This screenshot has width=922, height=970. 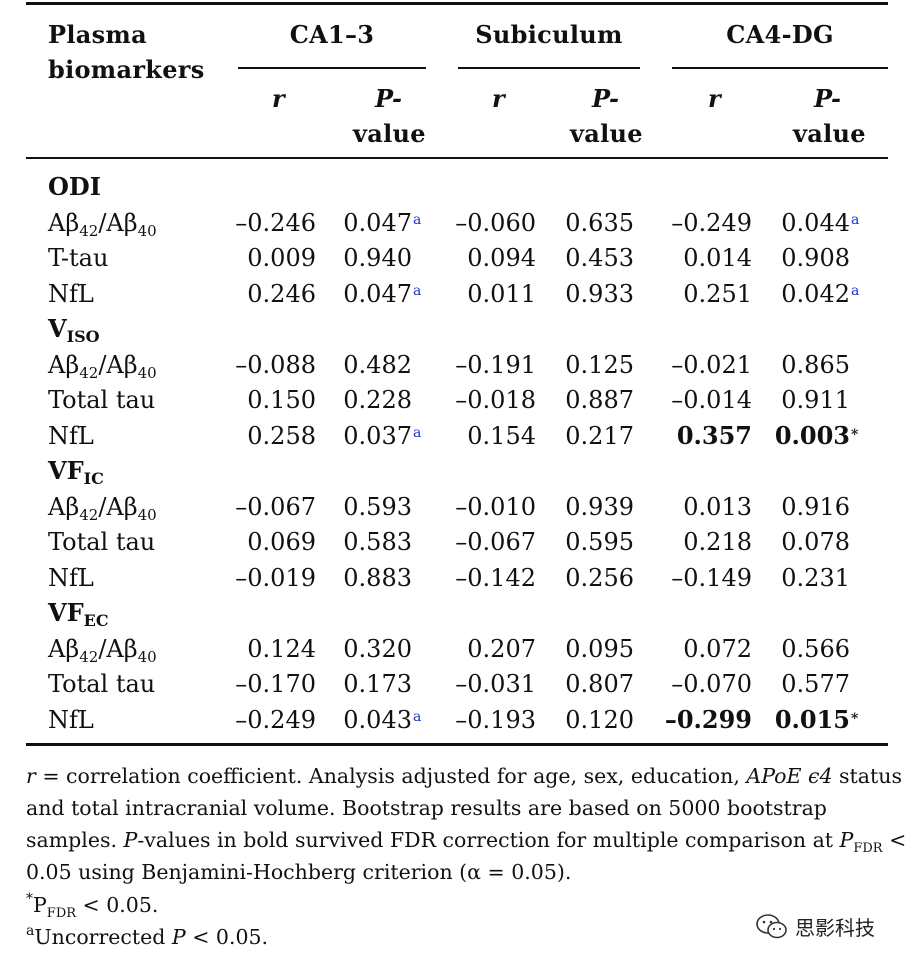 I want to click on cell-value: 0.258, so click(x=281, y=435).